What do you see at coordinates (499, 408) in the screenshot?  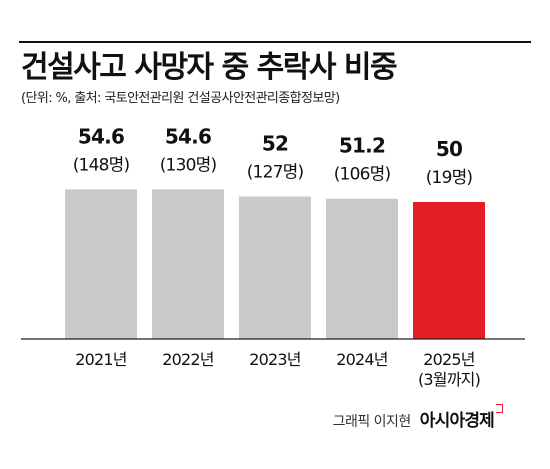 I see `brand-mark-icon` at bounding box center [499, 408].